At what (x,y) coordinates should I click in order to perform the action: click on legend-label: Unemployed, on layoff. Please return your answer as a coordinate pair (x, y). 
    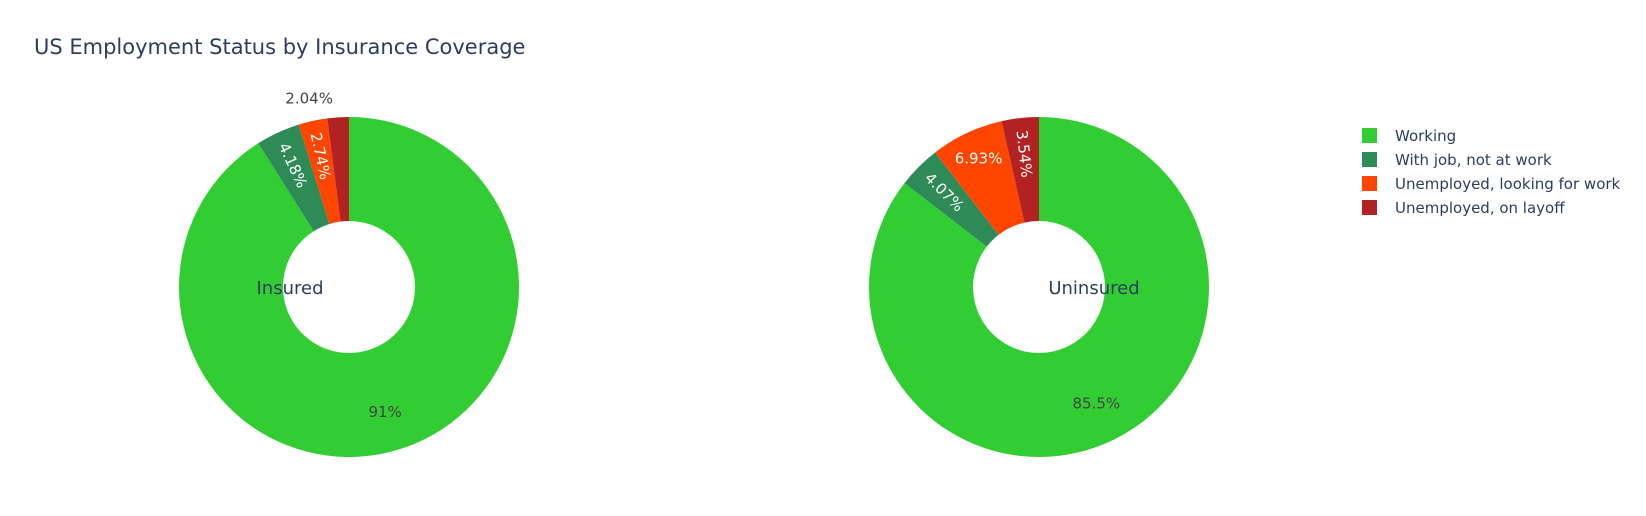
    Looking at the image, I should click on (1480, 208).